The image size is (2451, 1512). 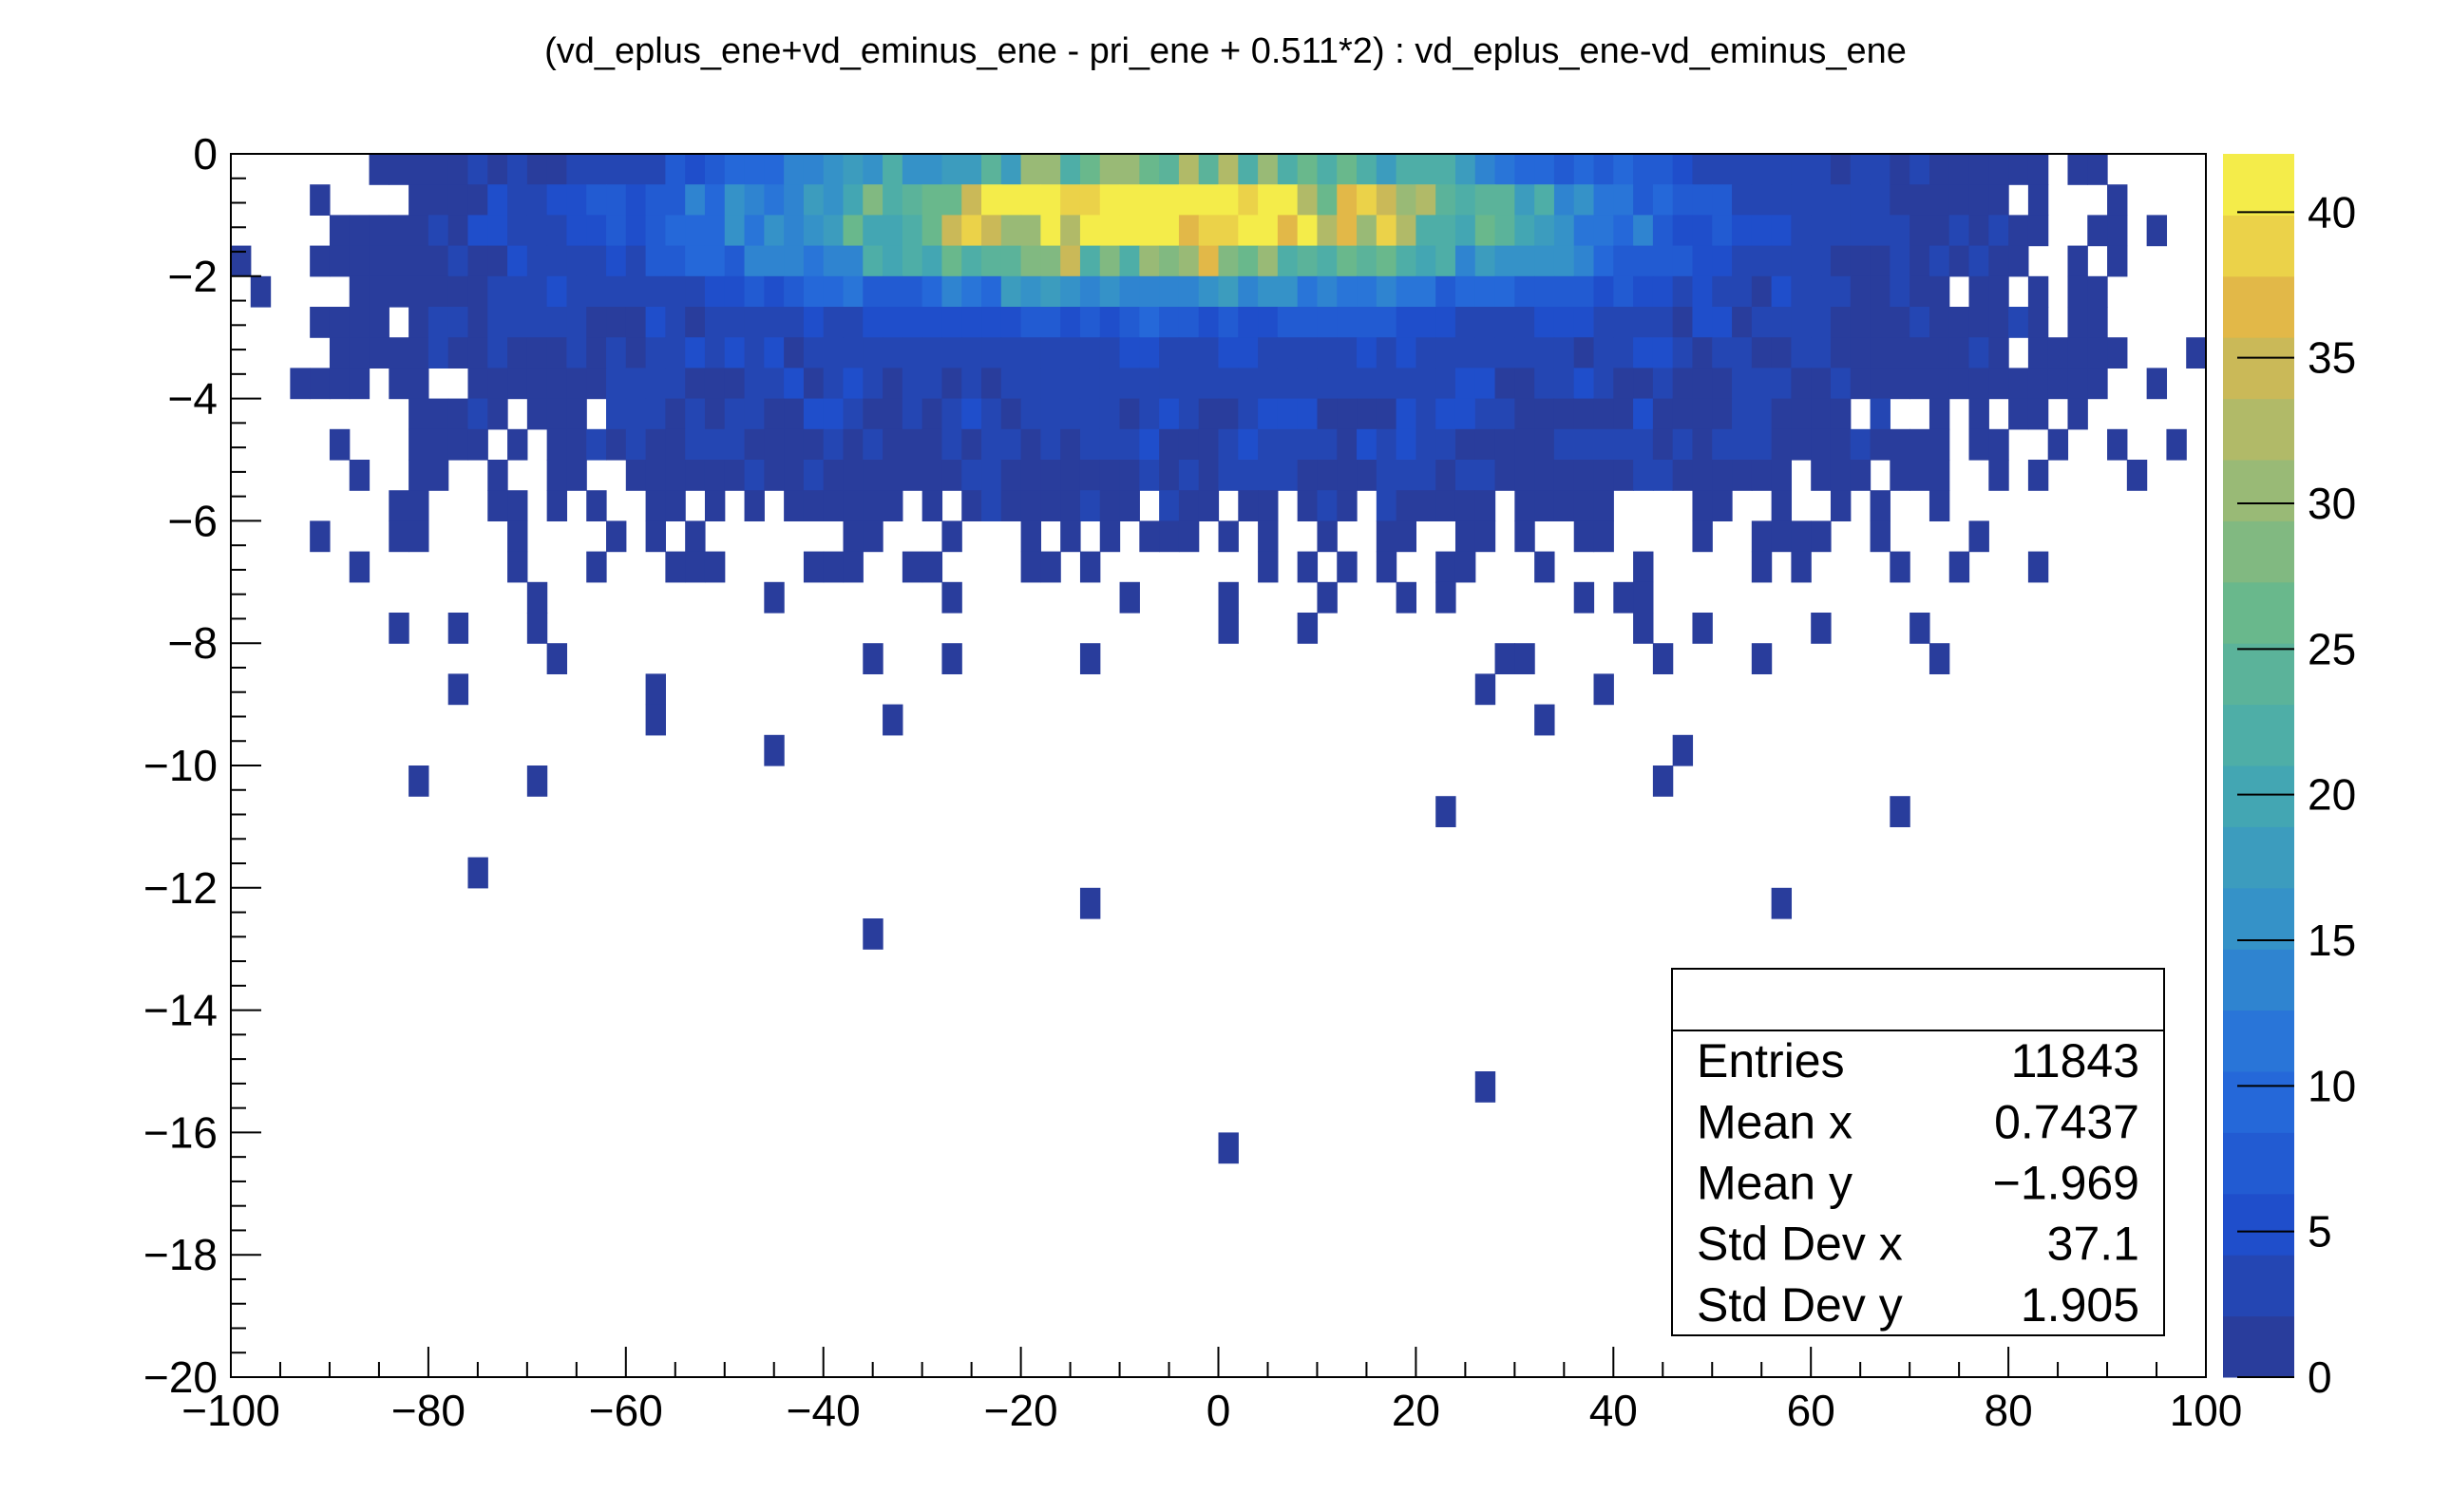 I want to click on x-tick-label: 100, so click(x=2206, y=1411).